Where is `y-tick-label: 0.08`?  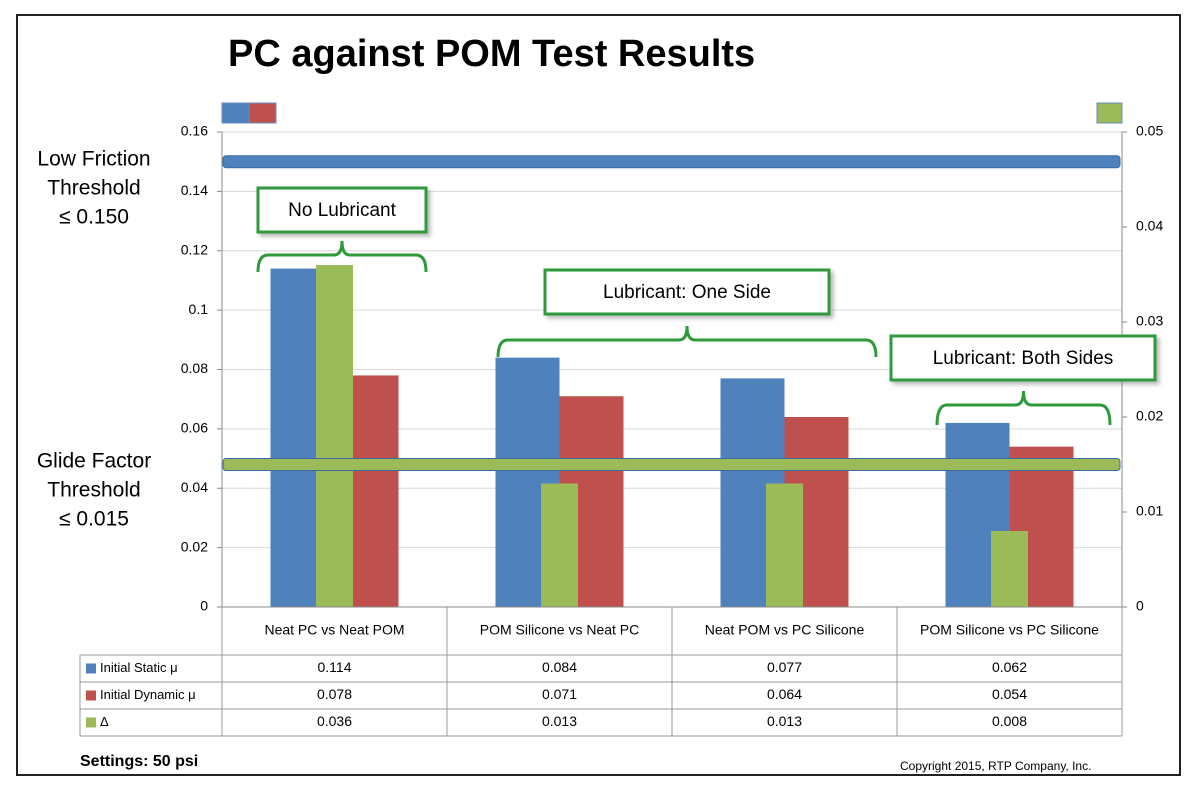
y-tick-label: 0.08 is located at coordinates (194, 368).